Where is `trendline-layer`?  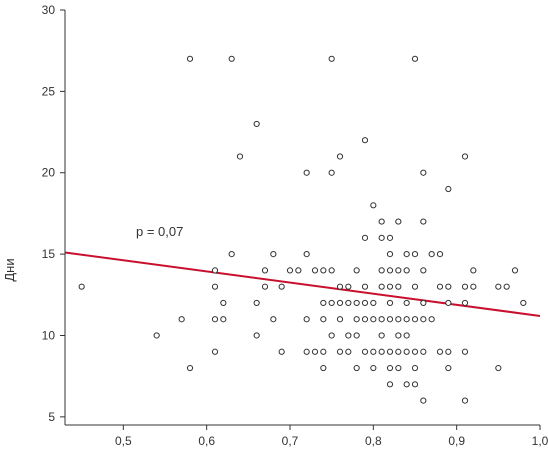
trendline-layer is located at coordinates (302, 284).